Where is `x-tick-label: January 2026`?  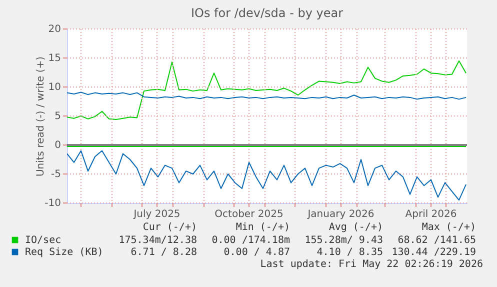 x-tick-label: January 2026 is located at coordinates (340, 214).